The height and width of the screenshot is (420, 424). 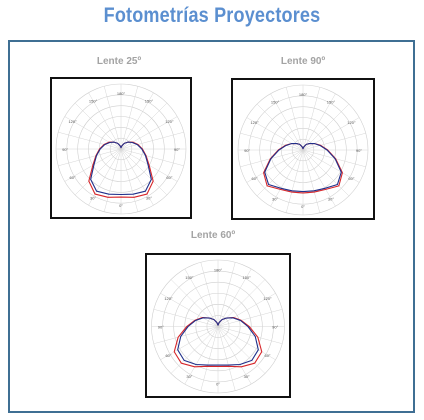 I want to click on polar-chart-lente-90: 180° 150° 120° 90° 60° 30° 0° 30° 60° 90° 120° 150°, so click(x=303, y=149).